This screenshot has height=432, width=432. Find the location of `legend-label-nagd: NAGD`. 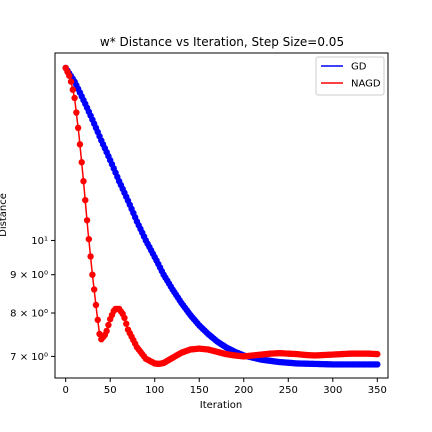

legend-label-nagd: NAGD is located at coordinates (366, 84).